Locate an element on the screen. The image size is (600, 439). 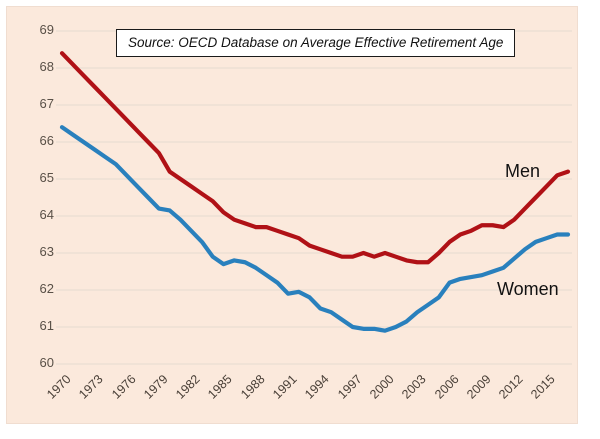
y-tick-label: 69 is located at coordinates (46, 29).